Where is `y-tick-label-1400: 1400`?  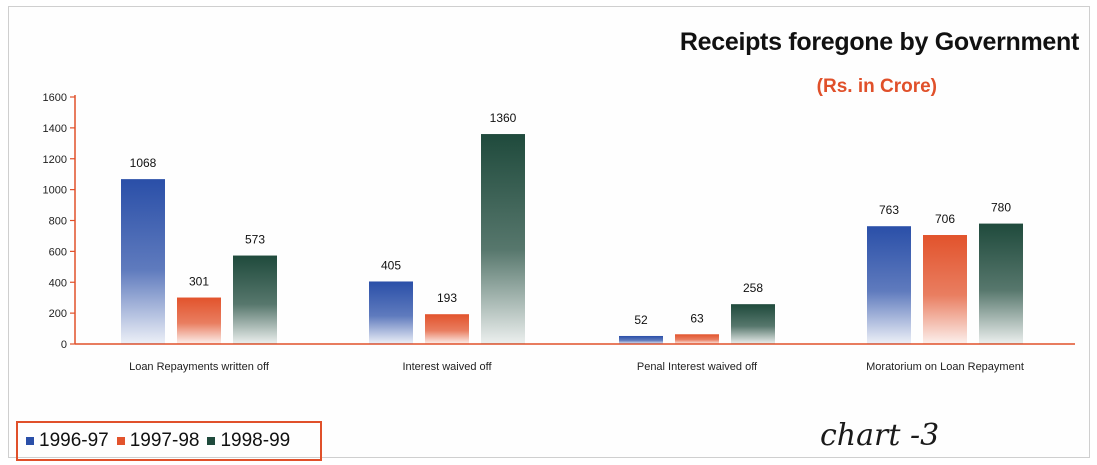 y-tick-label-1400: 1400 is located at coordinates (55, 129).